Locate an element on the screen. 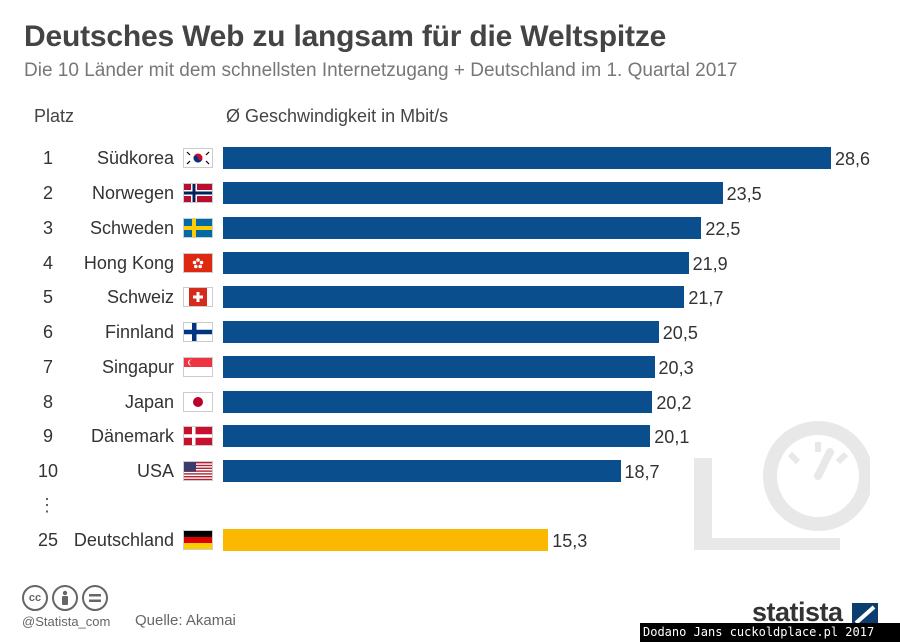 This screenshot has width=900, height=642. statista-handle: @Statista_com is located at coordinates (66, 621).